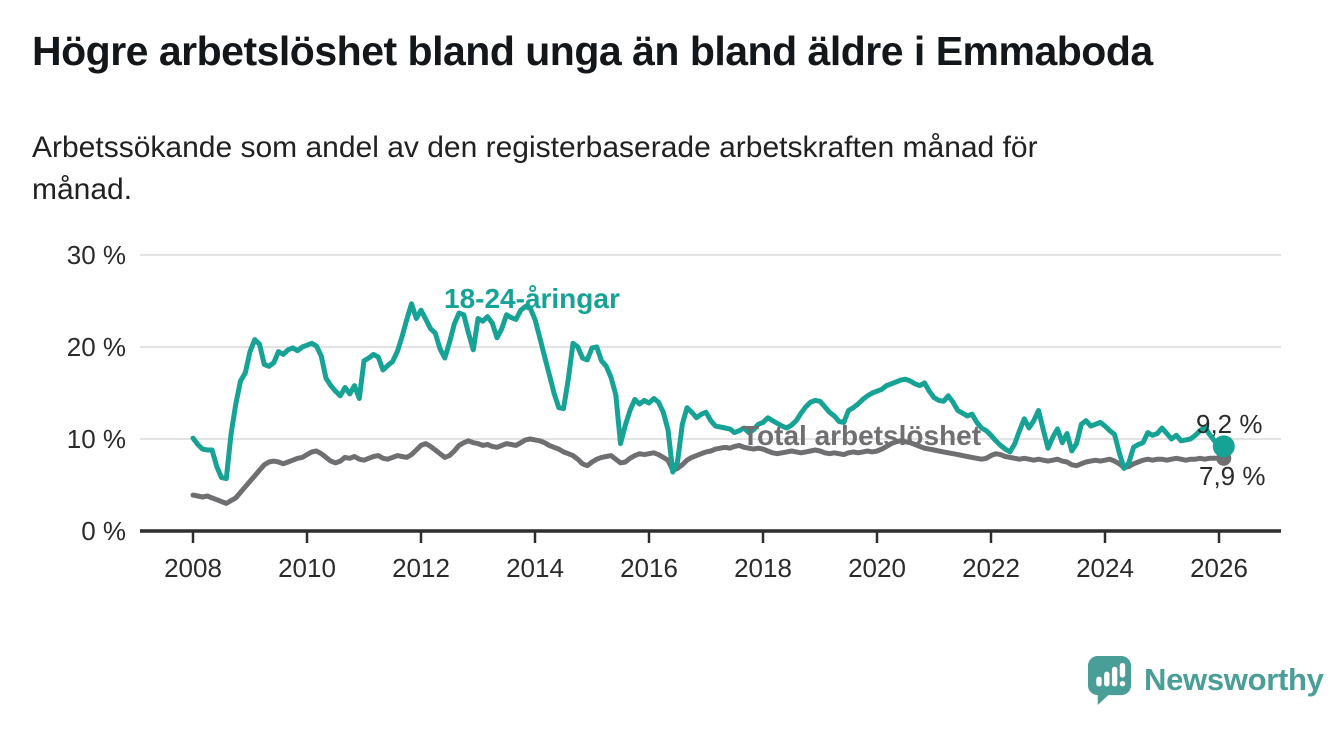 This screenshot has height=734, width=1340. What do you see at coordinates (708, 471) in the screenshot?
I see `total-series-line` at bounding box center [708, 471].